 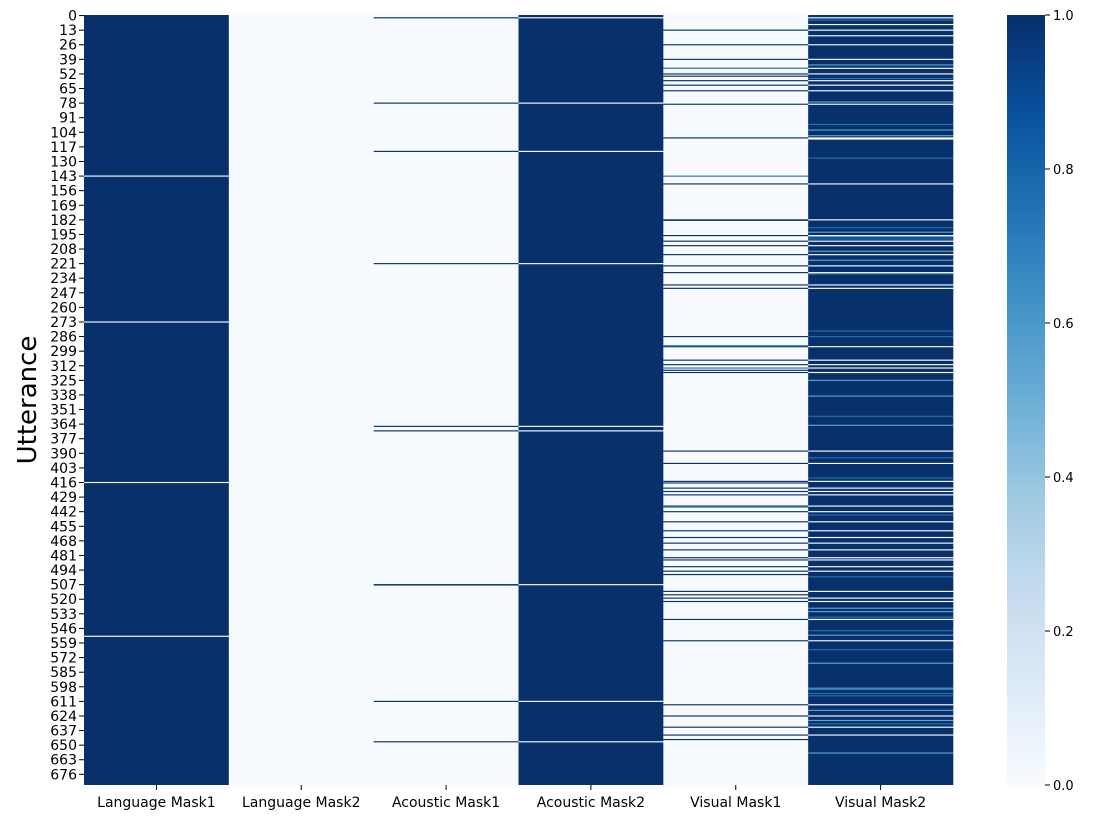 I want to click on colorbar-tick-label: 1.0, so click(x=1063, y=16).